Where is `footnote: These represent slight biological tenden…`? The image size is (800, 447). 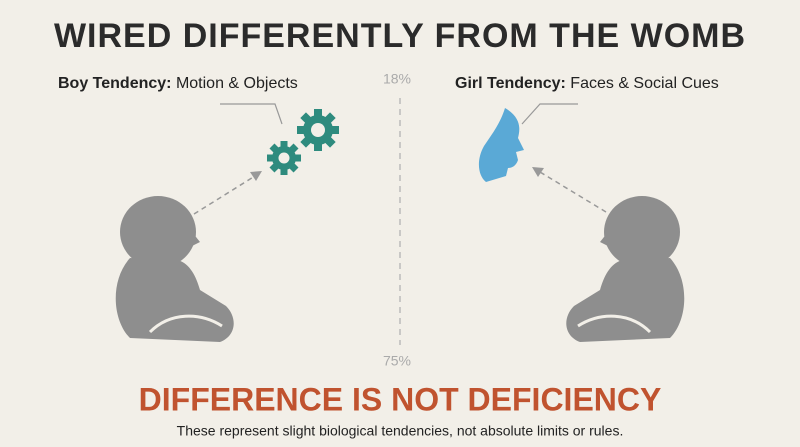
footnote: These represent slight biological tenden… is located at coordinates (400, 431).